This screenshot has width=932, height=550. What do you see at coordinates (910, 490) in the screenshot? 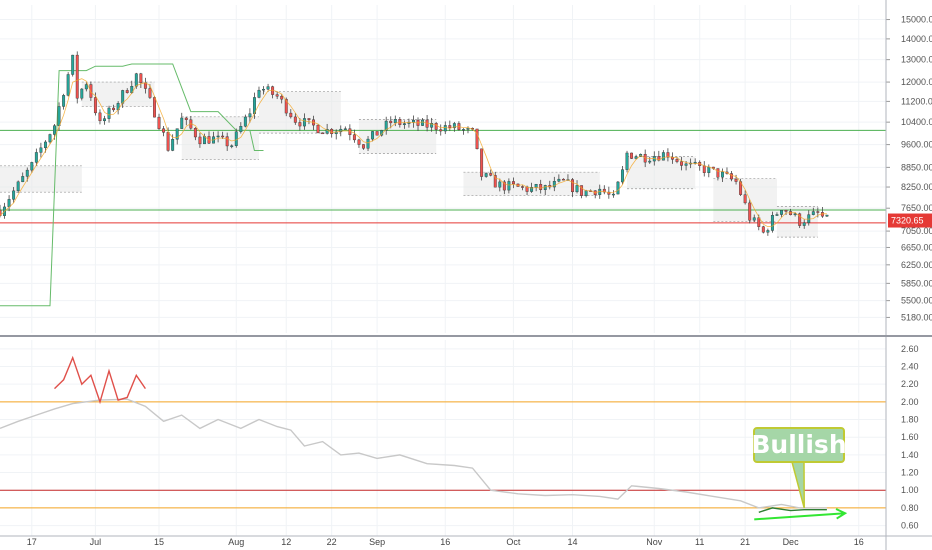
I see `indicator-tick-label: 1.00` at bounding box center [910, 490].